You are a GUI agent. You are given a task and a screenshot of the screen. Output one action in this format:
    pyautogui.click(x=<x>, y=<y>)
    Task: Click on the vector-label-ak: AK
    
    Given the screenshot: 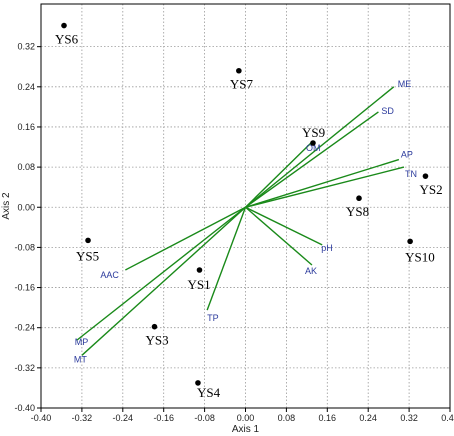 What is the action you would take?
    pyautogui.click(x=311, y=271)
    